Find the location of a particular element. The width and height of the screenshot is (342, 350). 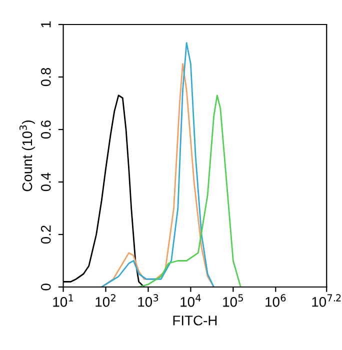

x-tick-label: 10$^{1}$ is located at coordinates (63, 300).